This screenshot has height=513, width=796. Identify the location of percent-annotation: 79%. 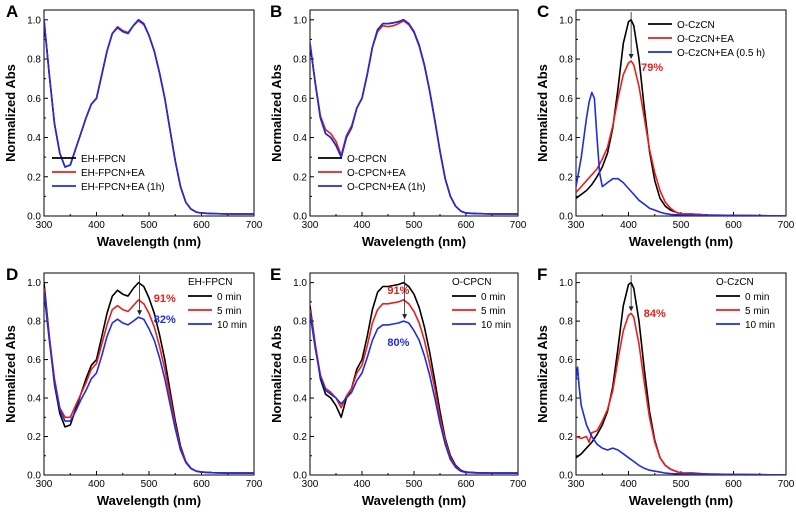
(652, 68).